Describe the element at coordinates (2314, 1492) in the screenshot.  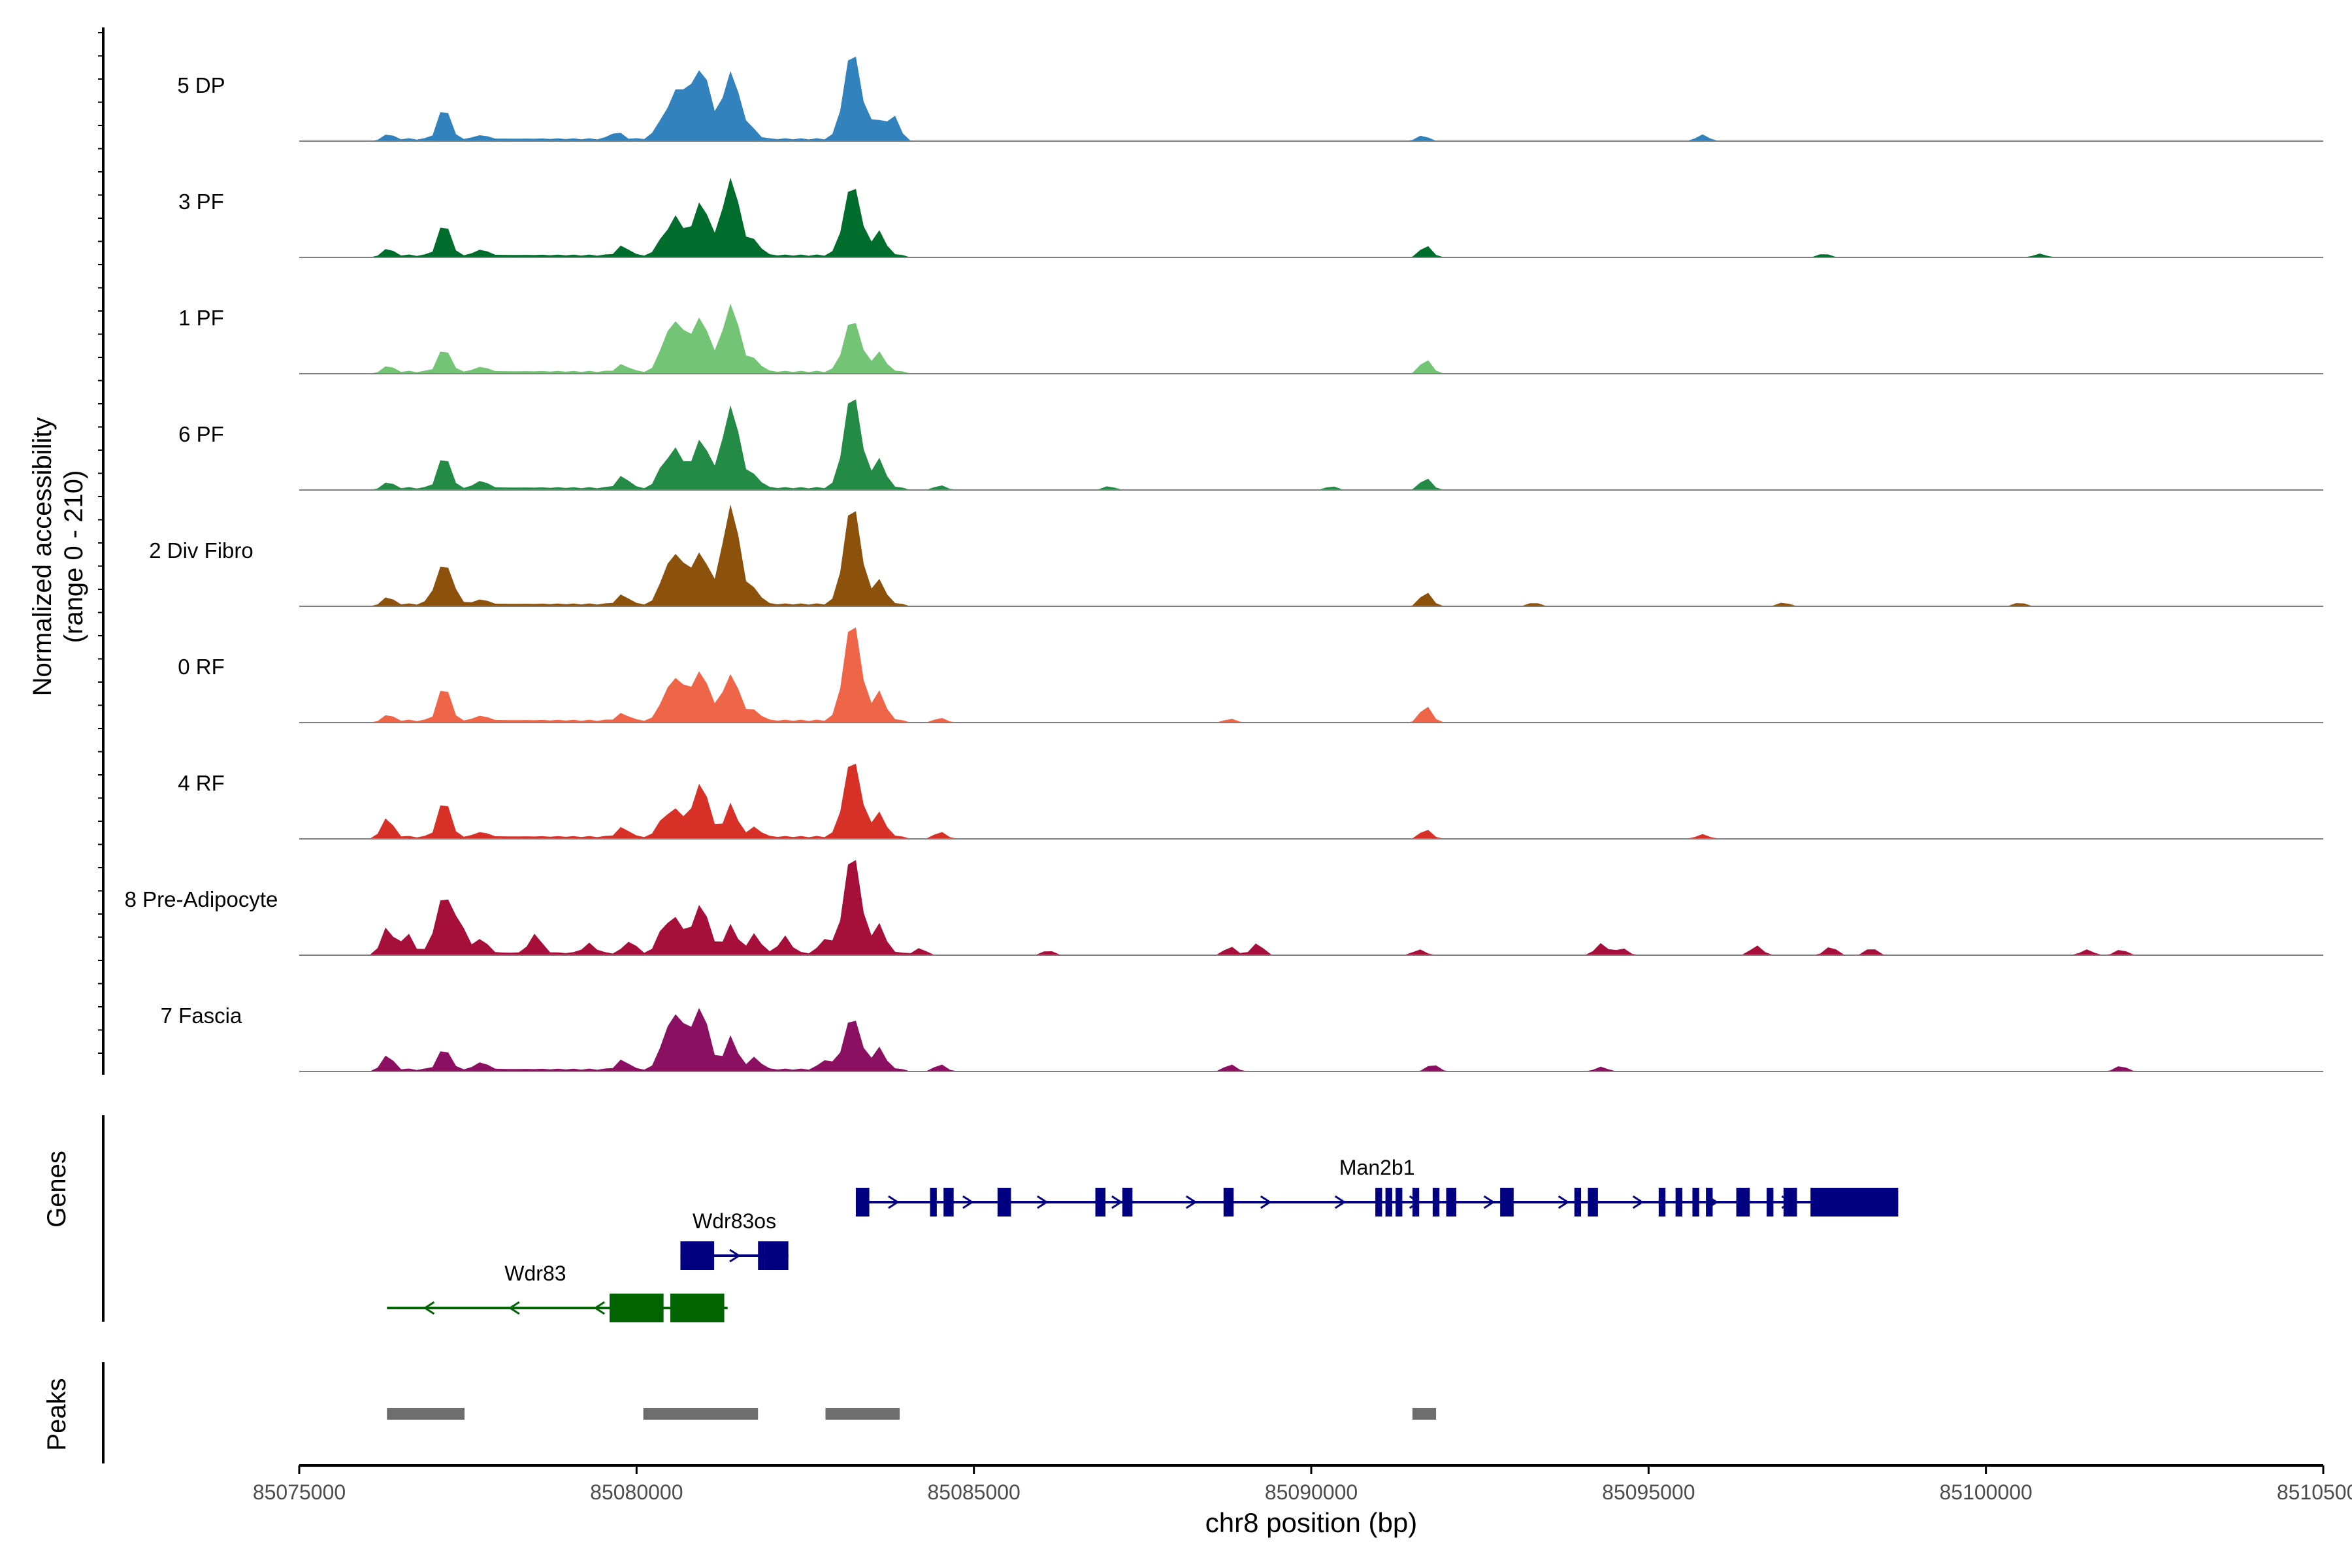
I see `x-tick-label: 85105000` at that location.